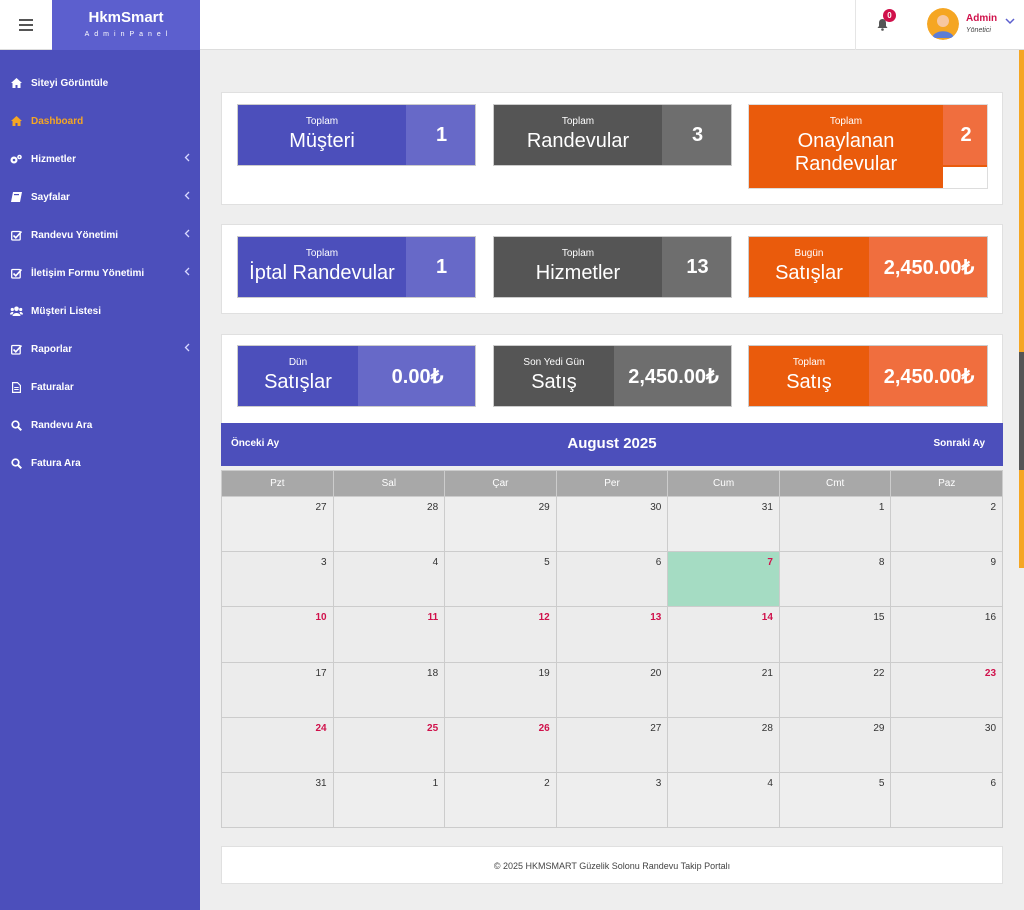  I want to click on stat-card-last-seven-days-sales: Son Yedi Gün Satış 2,450.00₺, so click(612, 376).